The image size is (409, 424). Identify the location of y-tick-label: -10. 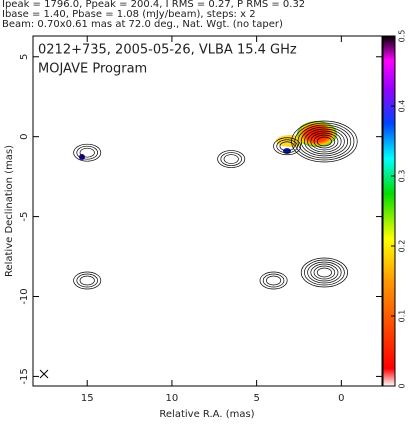
(24, 296).